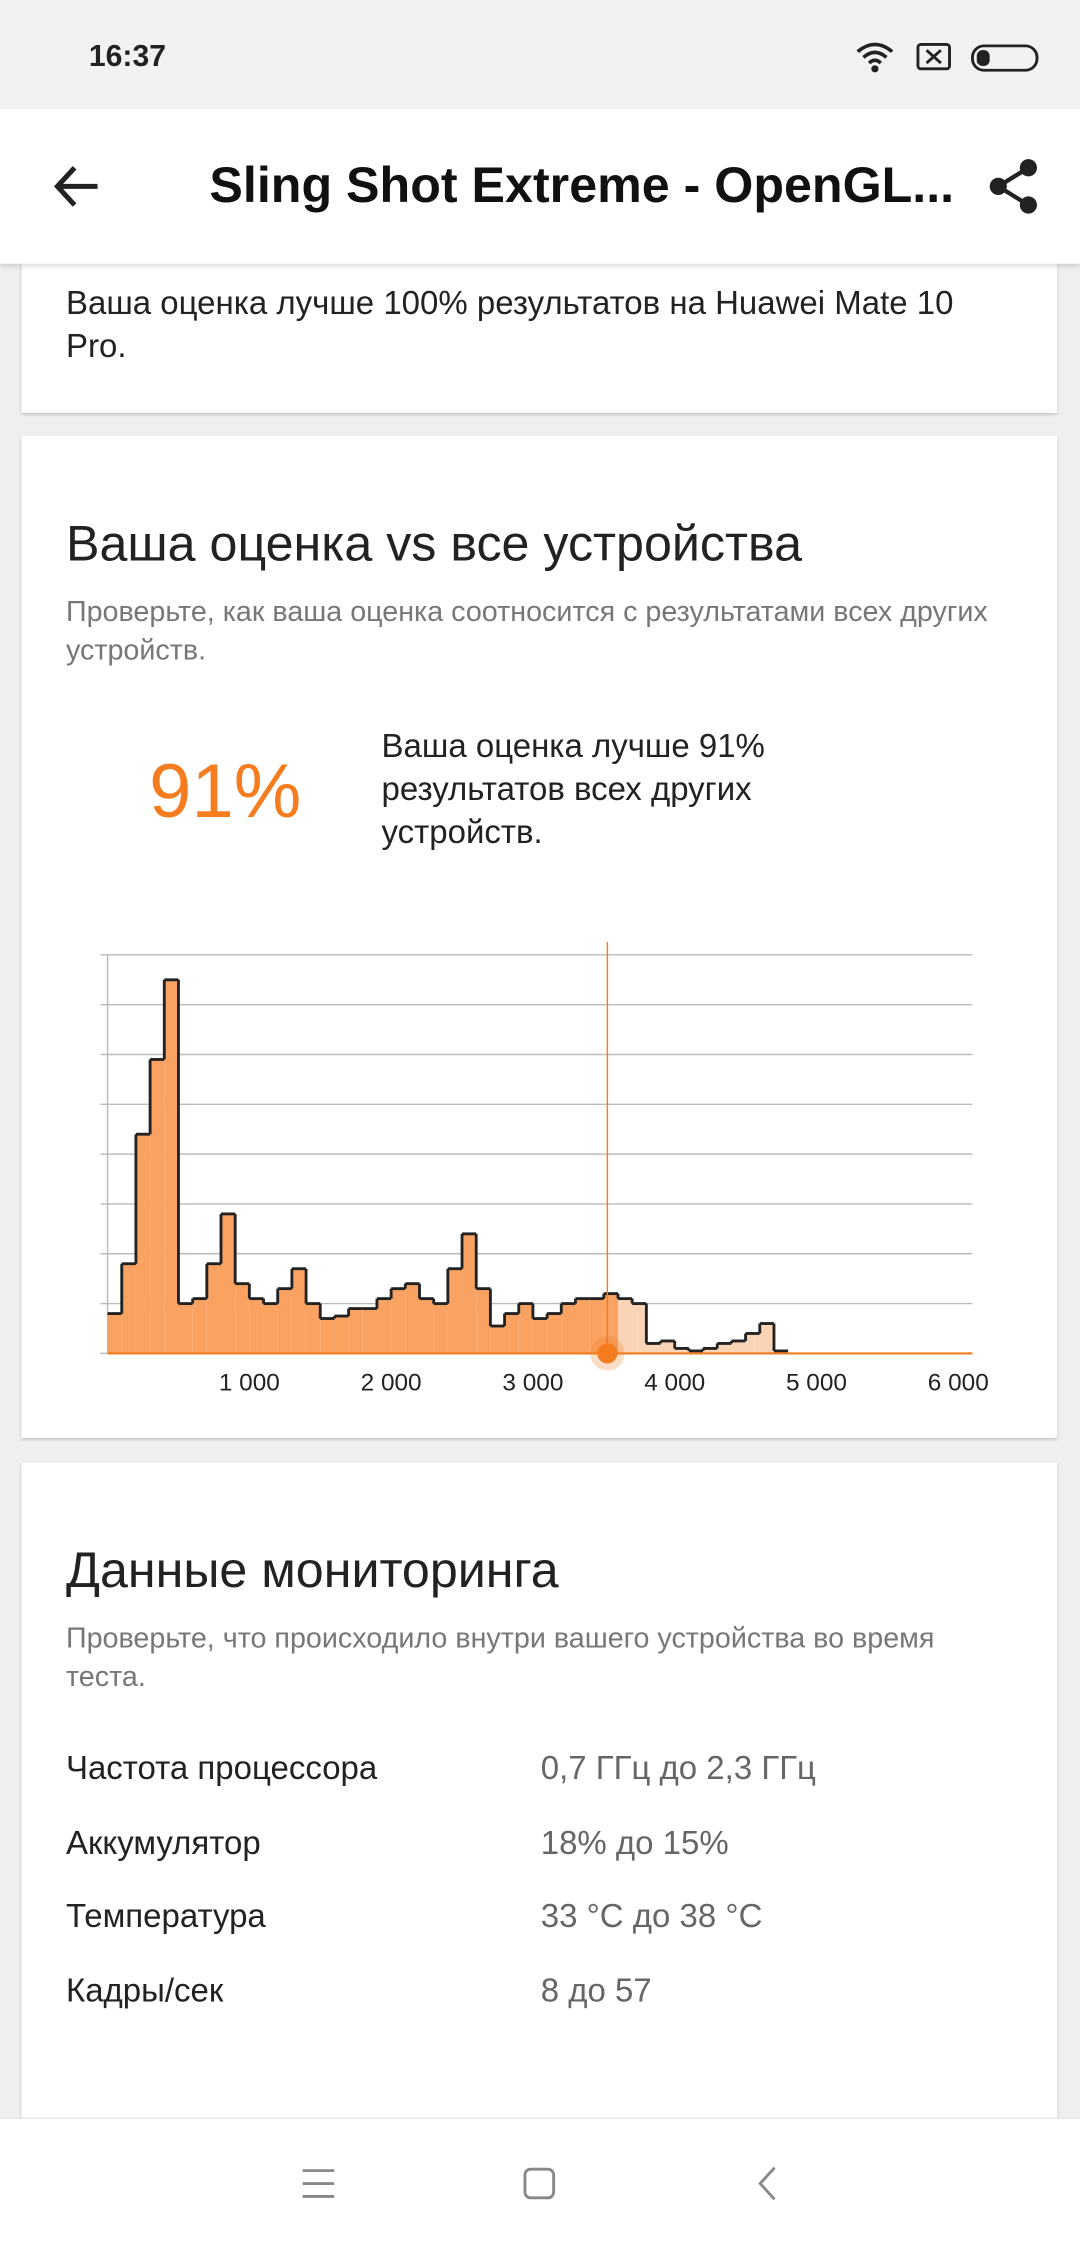  I want to click on comparison-title: Ваша оценка vs все устройства, so click(434, 544).